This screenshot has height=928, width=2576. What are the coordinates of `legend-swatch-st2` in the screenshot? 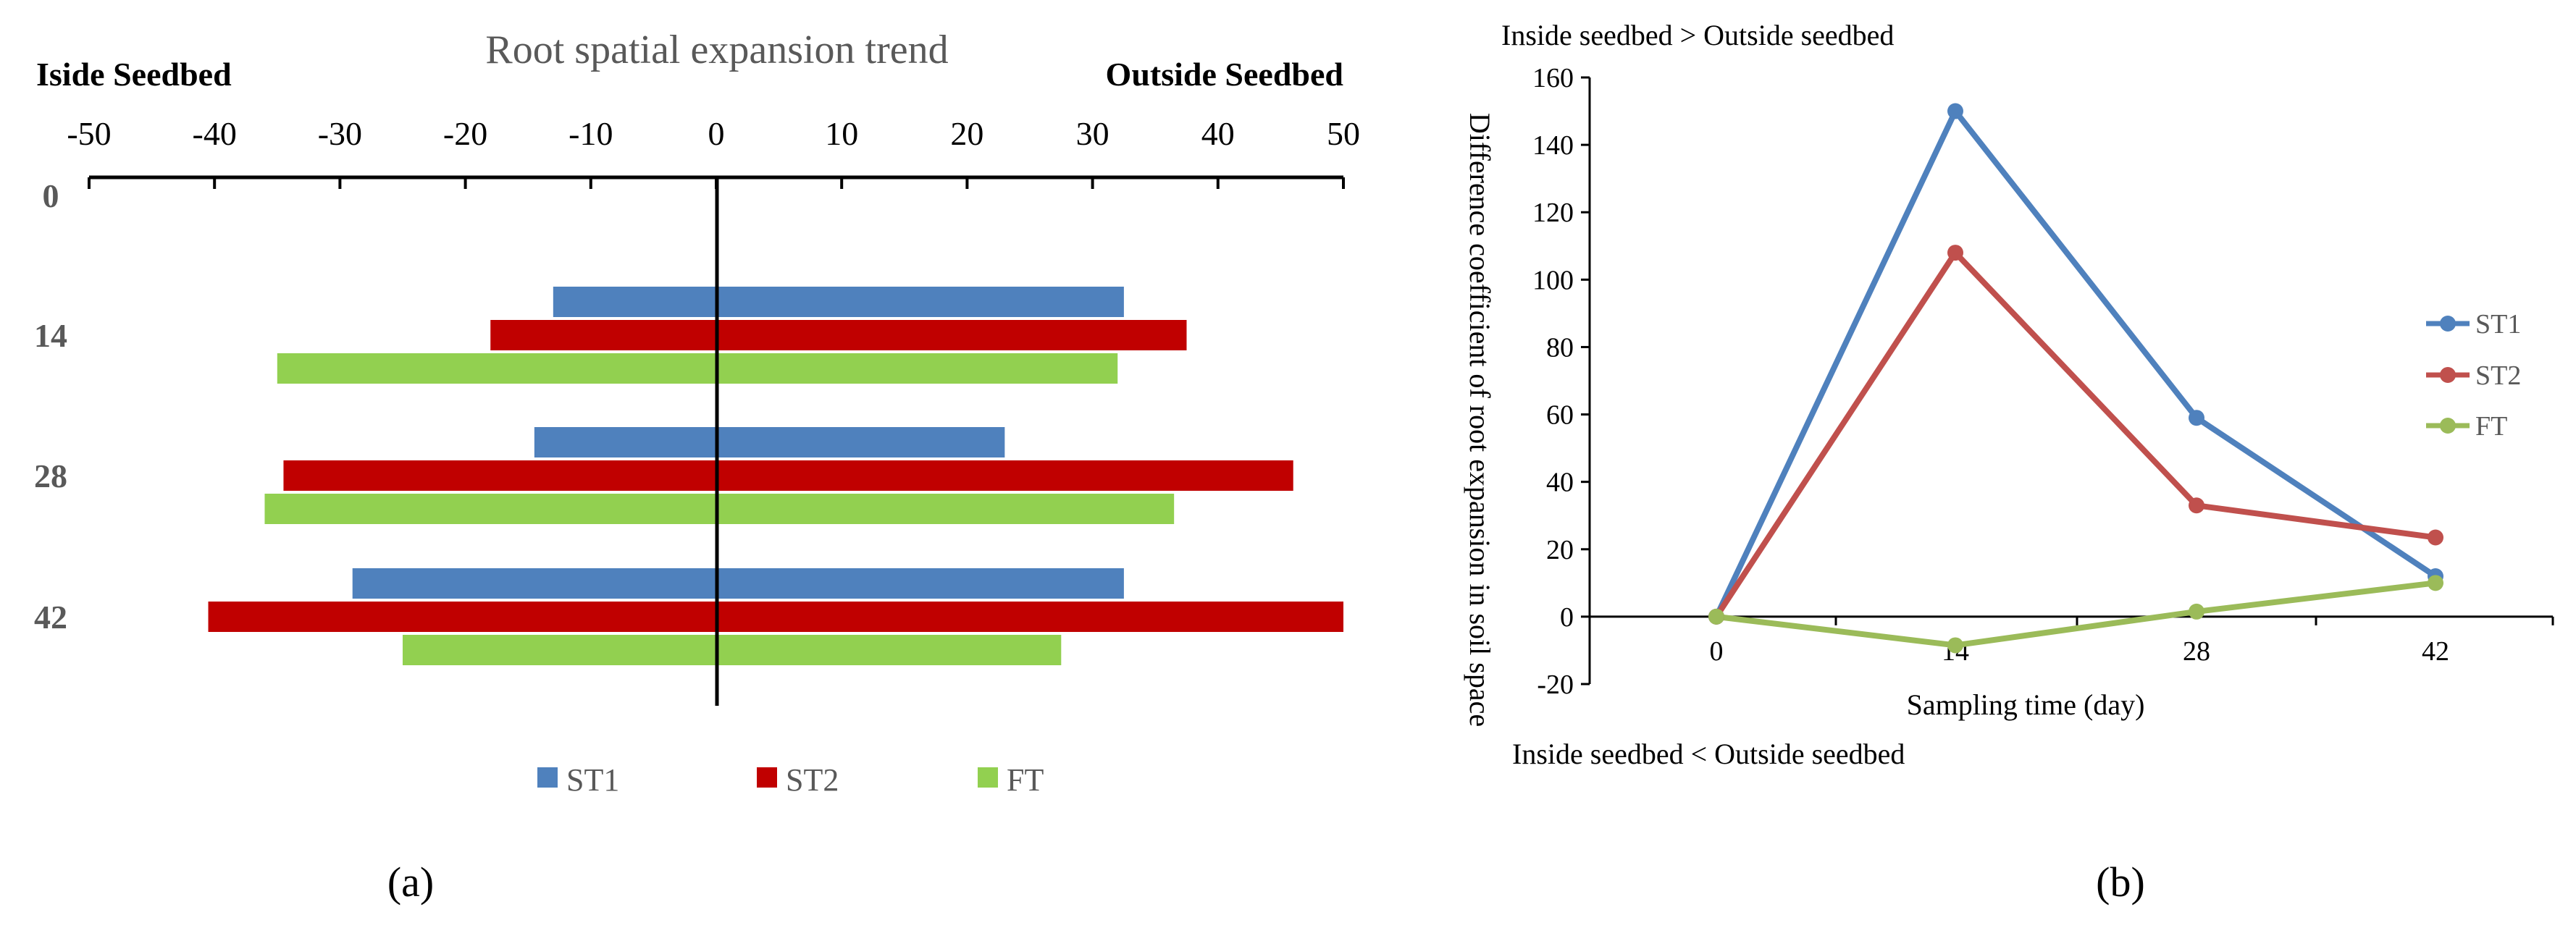 It's located at (767, 777).